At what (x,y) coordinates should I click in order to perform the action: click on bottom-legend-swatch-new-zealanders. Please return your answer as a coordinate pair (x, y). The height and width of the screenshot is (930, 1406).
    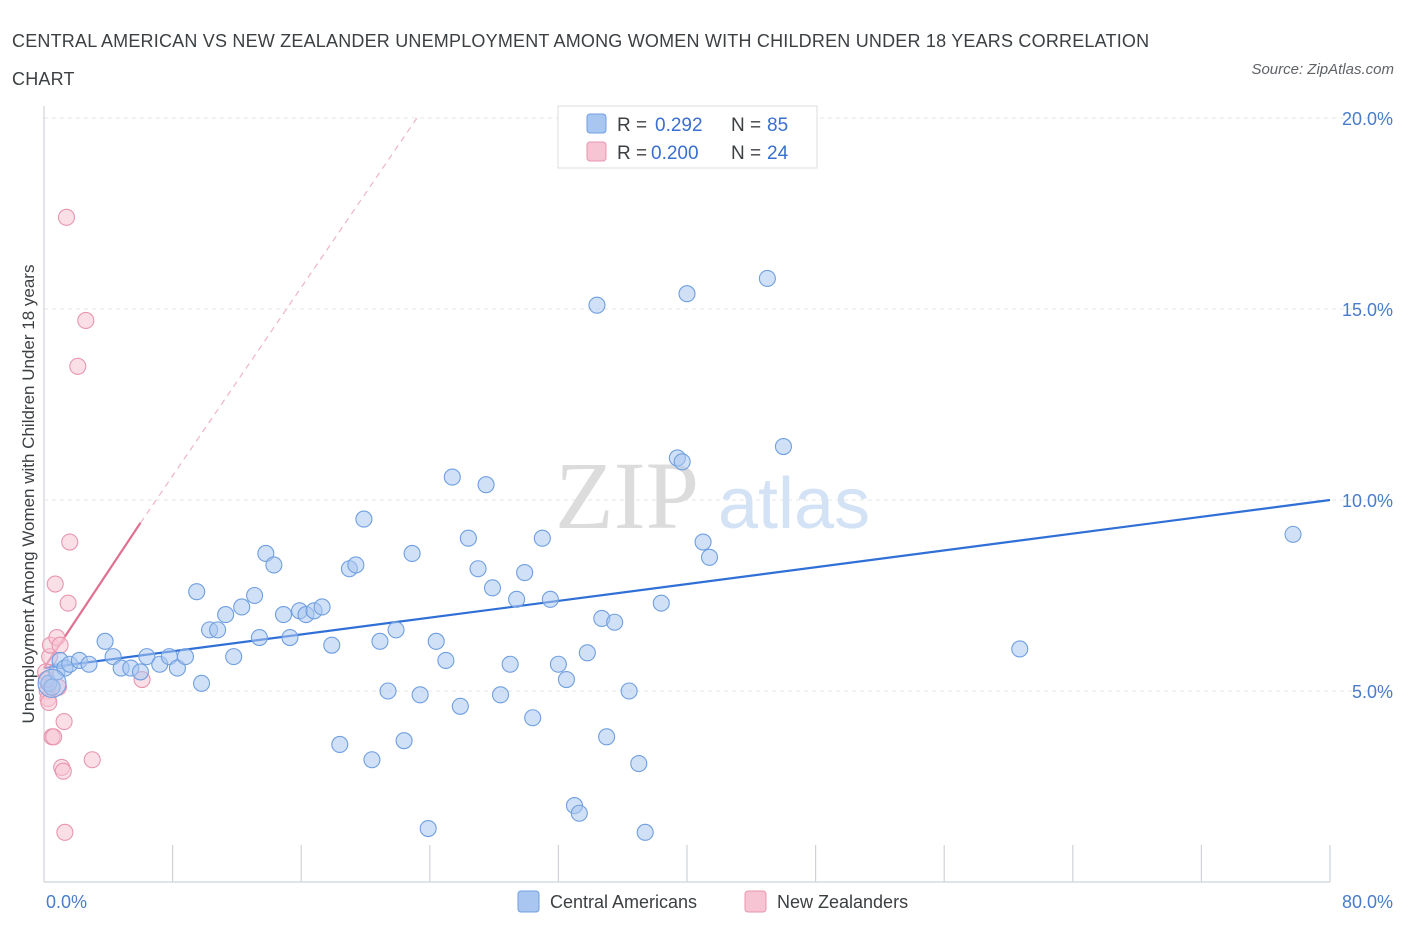
    Looking at the image, I should click on (755, 901).